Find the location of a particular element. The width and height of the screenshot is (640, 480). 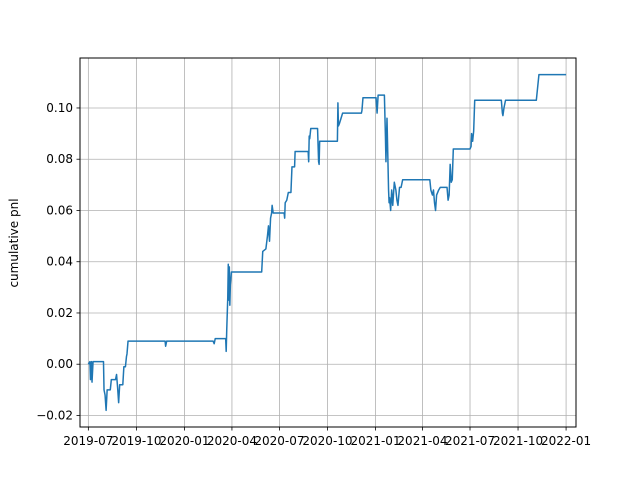

x-tick-label: 2021-07 is located at coordinates (470, 441).